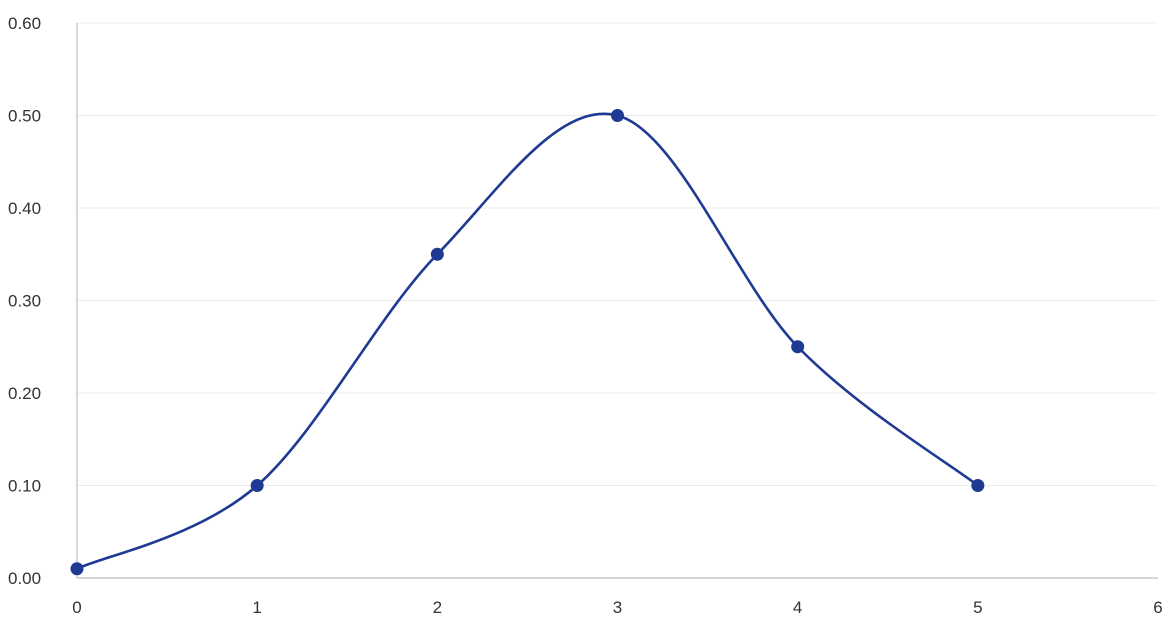  What do you see at coordinates (24, 116) in the screenshot?
I see `y-tick-label: 0.50` at bounding box center [24, 116].